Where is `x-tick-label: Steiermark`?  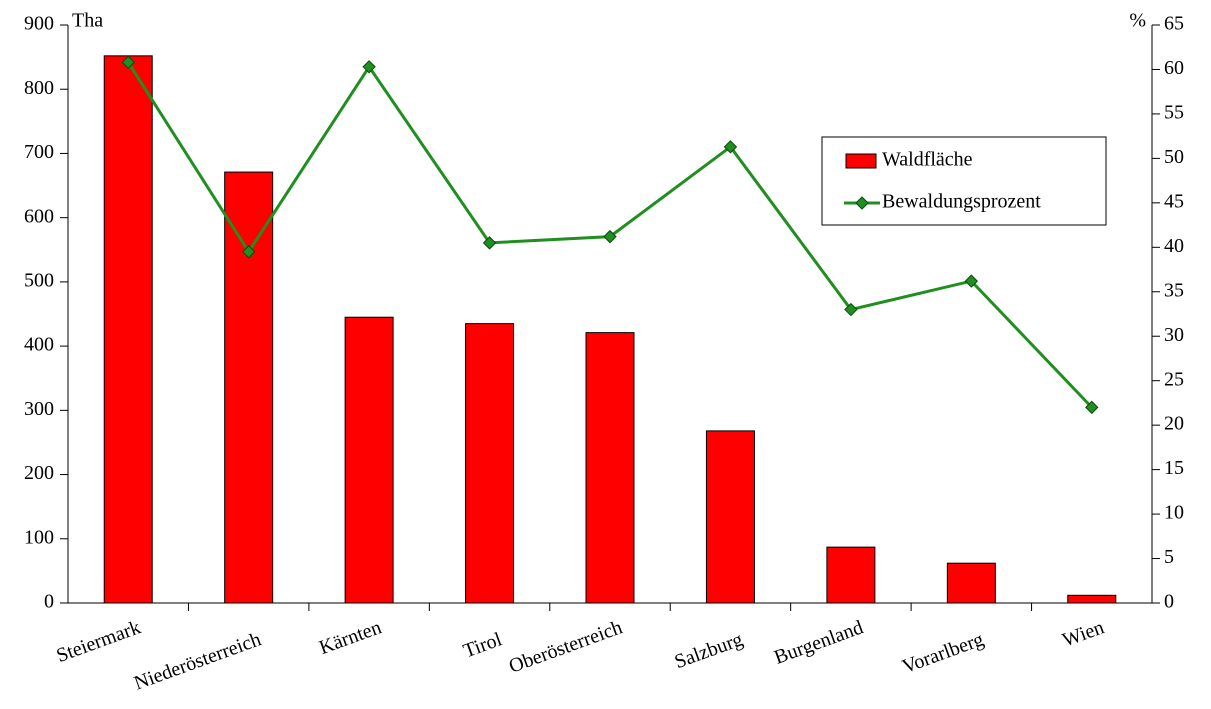 x-tick-label: Steiermark is located at coordinates (99, 641).